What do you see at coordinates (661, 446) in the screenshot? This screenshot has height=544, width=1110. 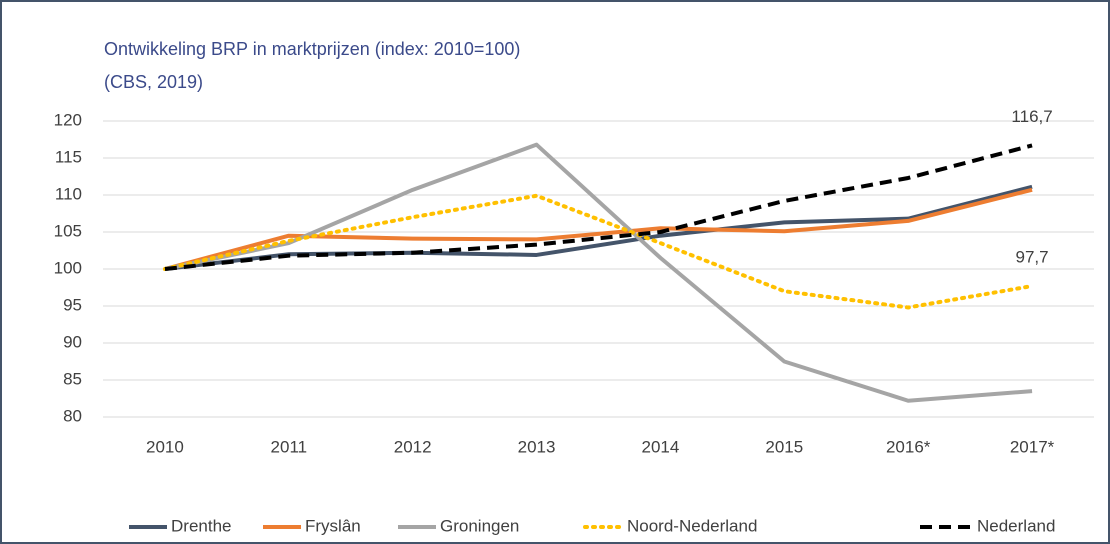 I see `x-tick-label: 2014` at bounding box center [661, 446].